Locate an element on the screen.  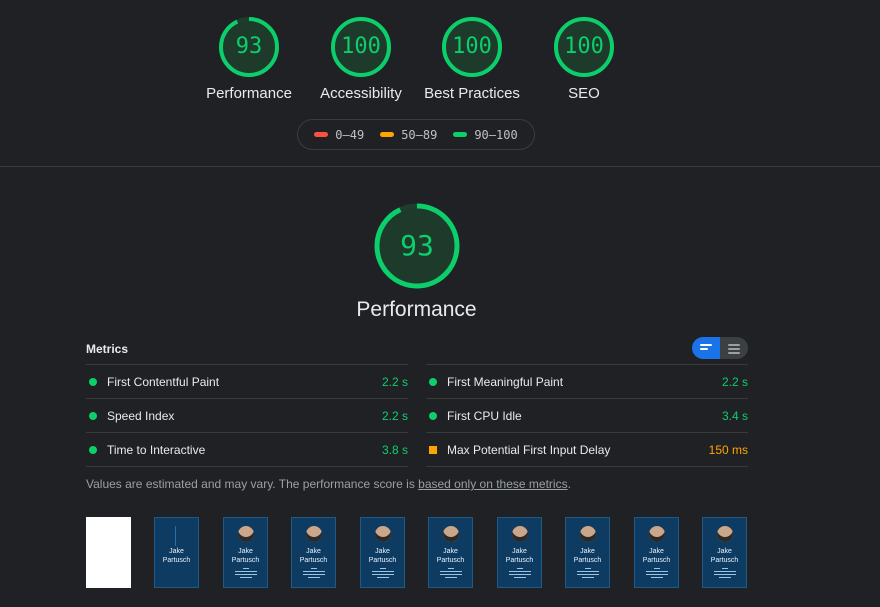
metrics-view-toggle is located at coordinates (720, 348).